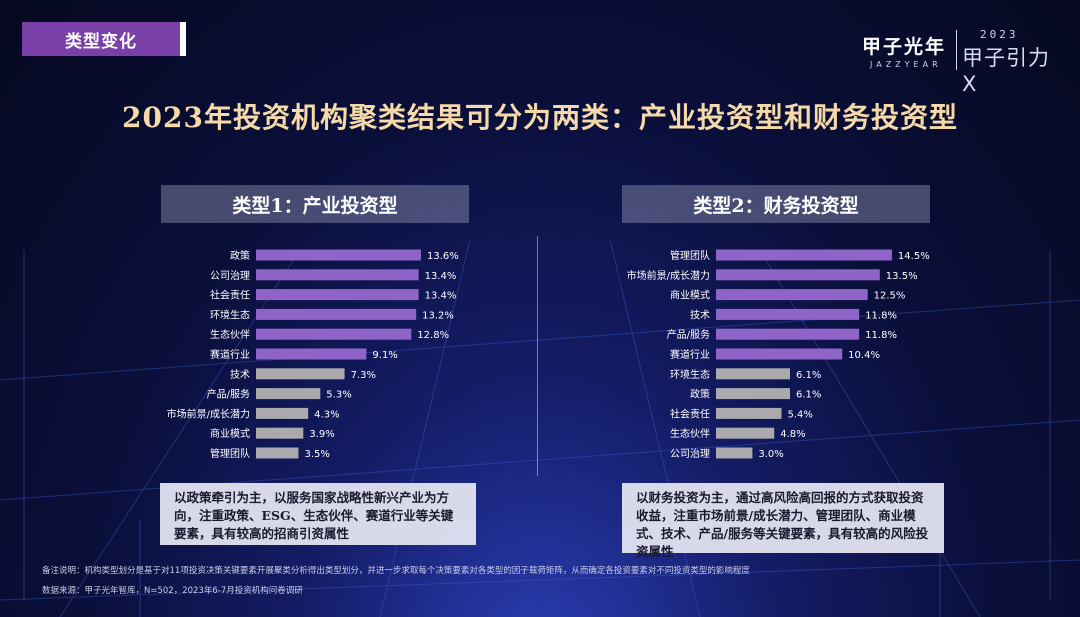 This screenshot has width=1080, height=617. I want to click on panel-divider, so click(537, 356).